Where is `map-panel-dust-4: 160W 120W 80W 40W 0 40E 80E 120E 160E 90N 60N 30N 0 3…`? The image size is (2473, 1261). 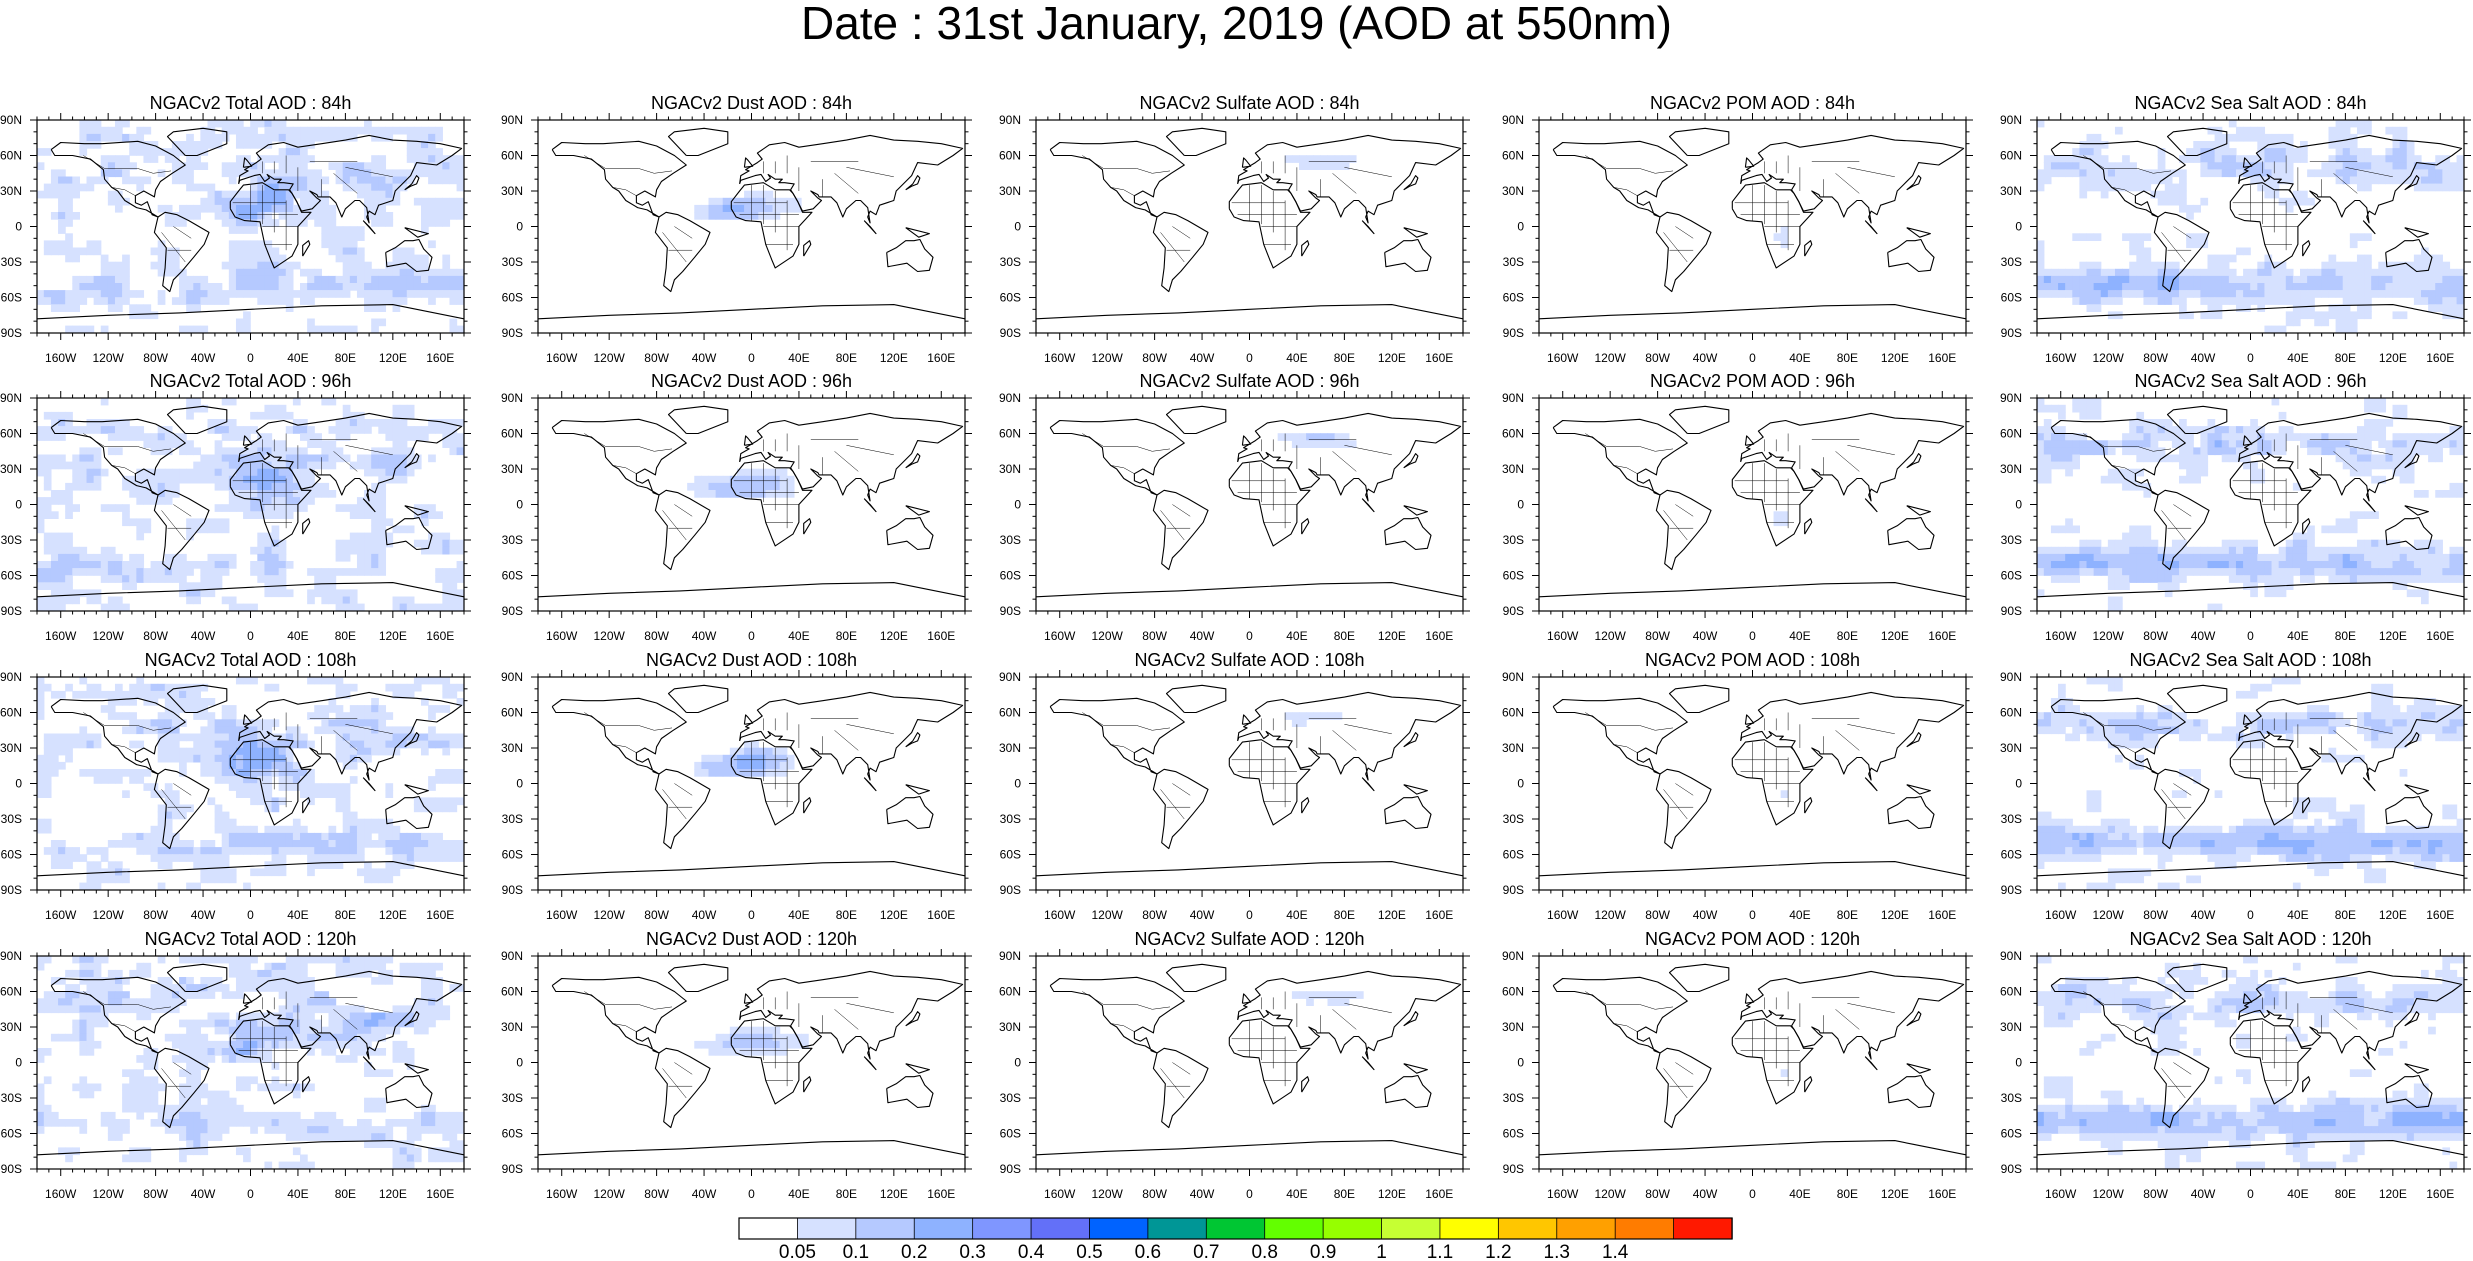
map-panel-dust-4: 160W 120W 80W 40W 0 40E 80E 120E 160E 90N 60N 30N 0 3… is located at coordinates (736, 1065).